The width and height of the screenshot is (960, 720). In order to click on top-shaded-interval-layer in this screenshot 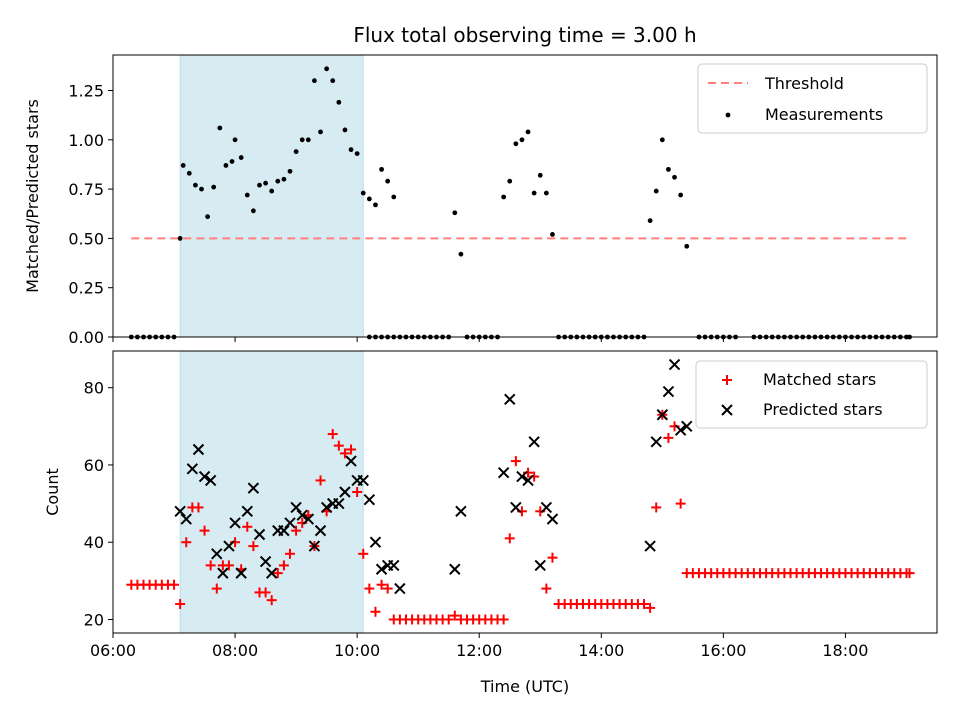, I will do `click(271, 196)`.